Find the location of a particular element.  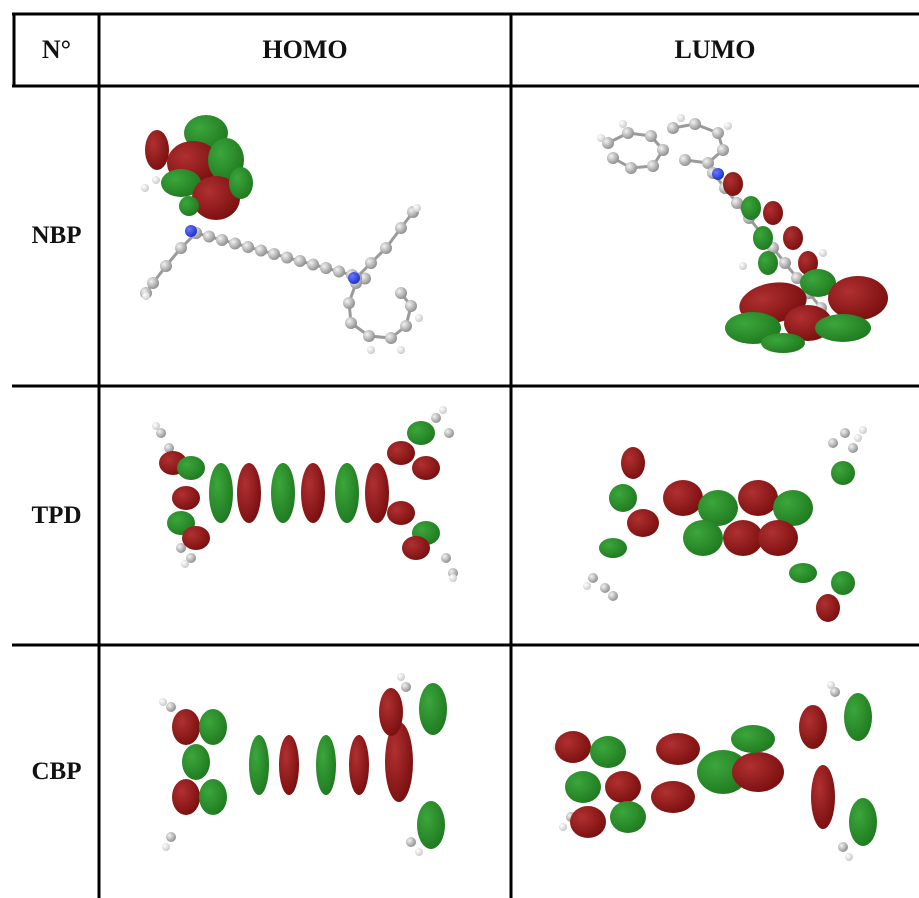

header-number: N° is located at coordinates (56, 49).